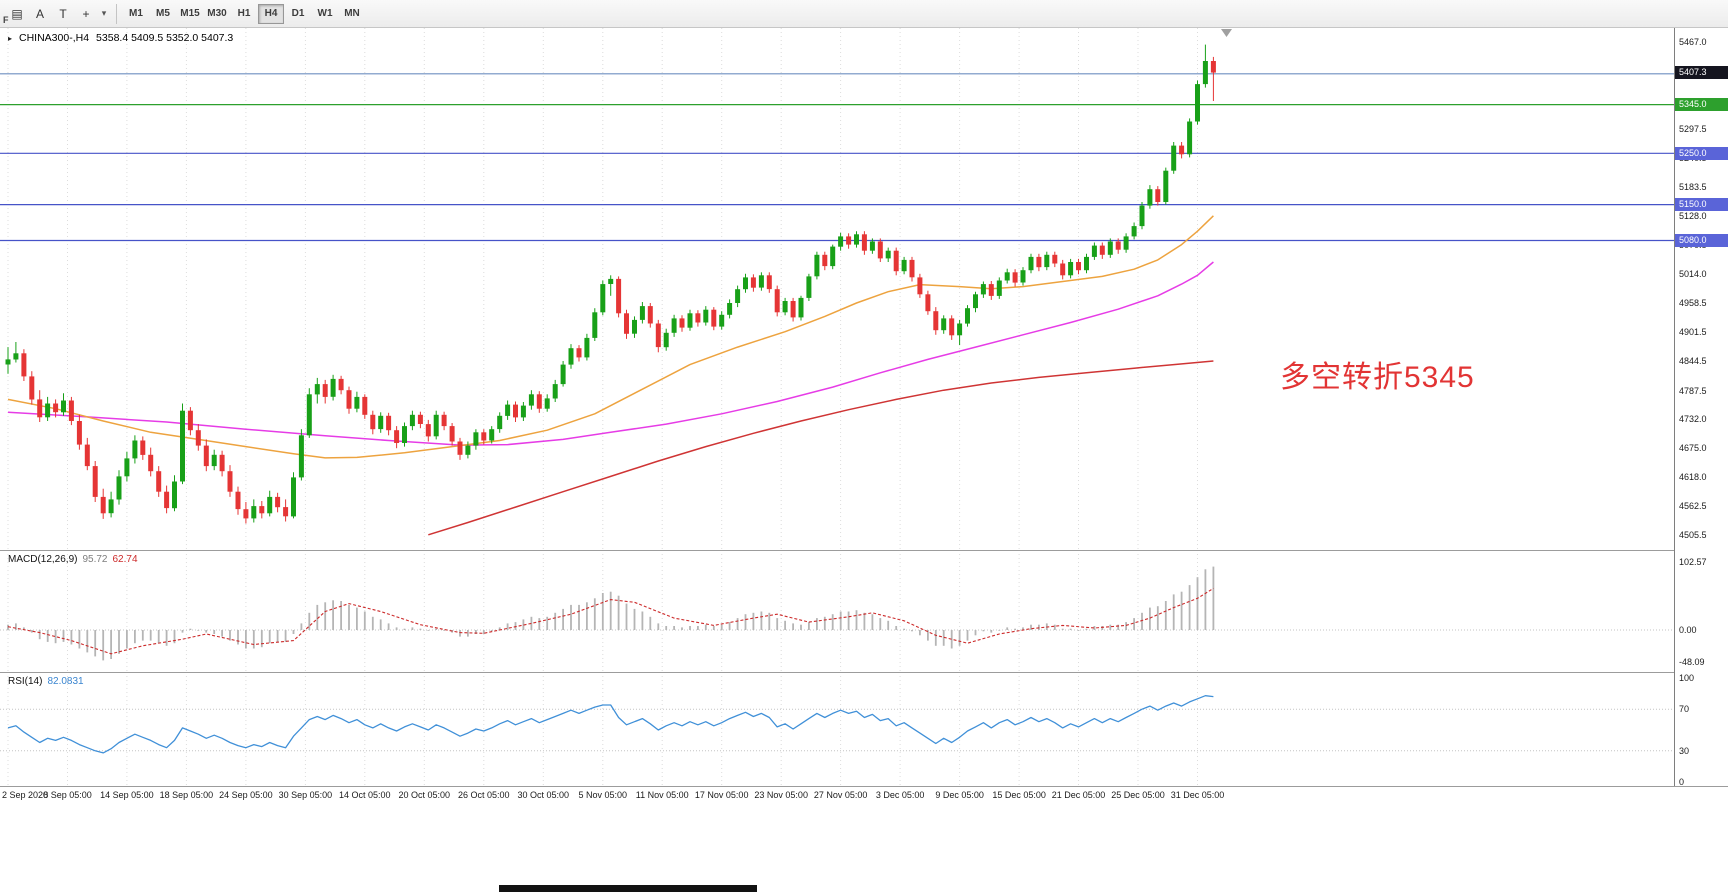  What do you see at coordinates (246, 795) in the screenshot?
I see `time-axis-label: 24 Sep 05:00` at bounding box center [246, 795].